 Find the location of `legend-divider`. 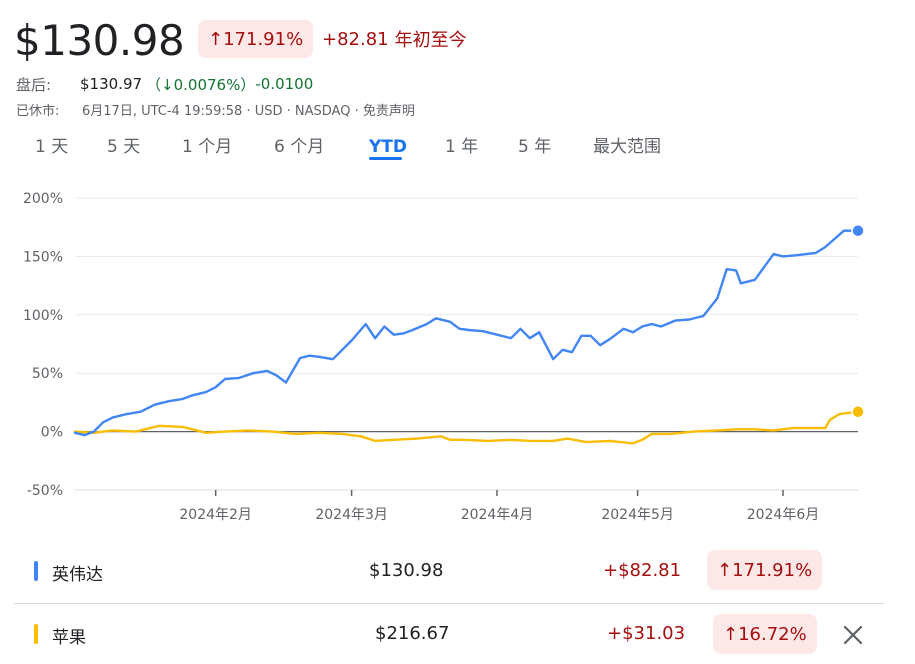

legend-divider is located at coordinates (449, 603).